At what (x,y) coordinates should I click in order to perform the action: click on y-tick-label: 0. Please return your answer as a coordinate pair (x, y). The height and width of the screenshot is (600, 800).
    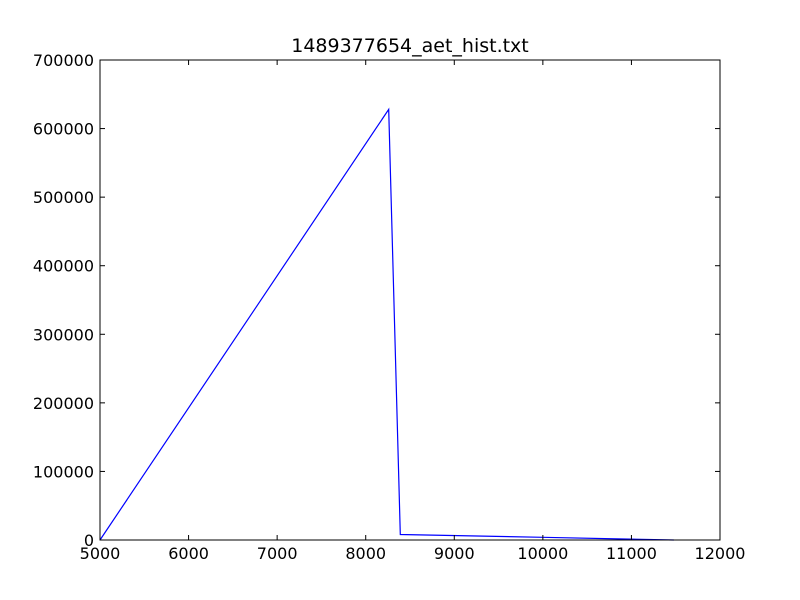
    Looking at the image, I should click on (89, 540).